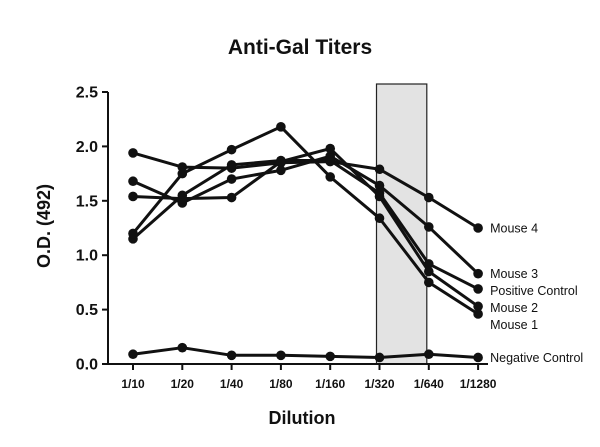  I want to click on y-tick-label: 1.5, so click(87, 201).